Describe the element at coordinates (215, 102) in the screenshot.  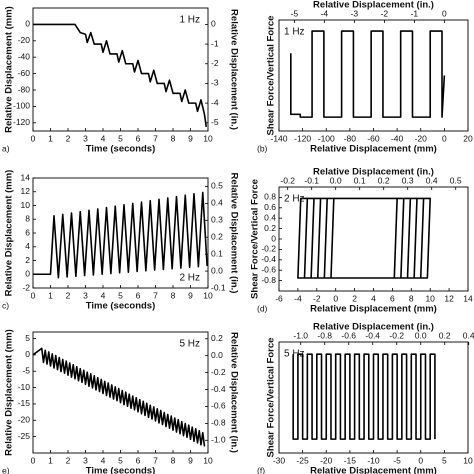
I see `y2-tick-label: -4` at that location.